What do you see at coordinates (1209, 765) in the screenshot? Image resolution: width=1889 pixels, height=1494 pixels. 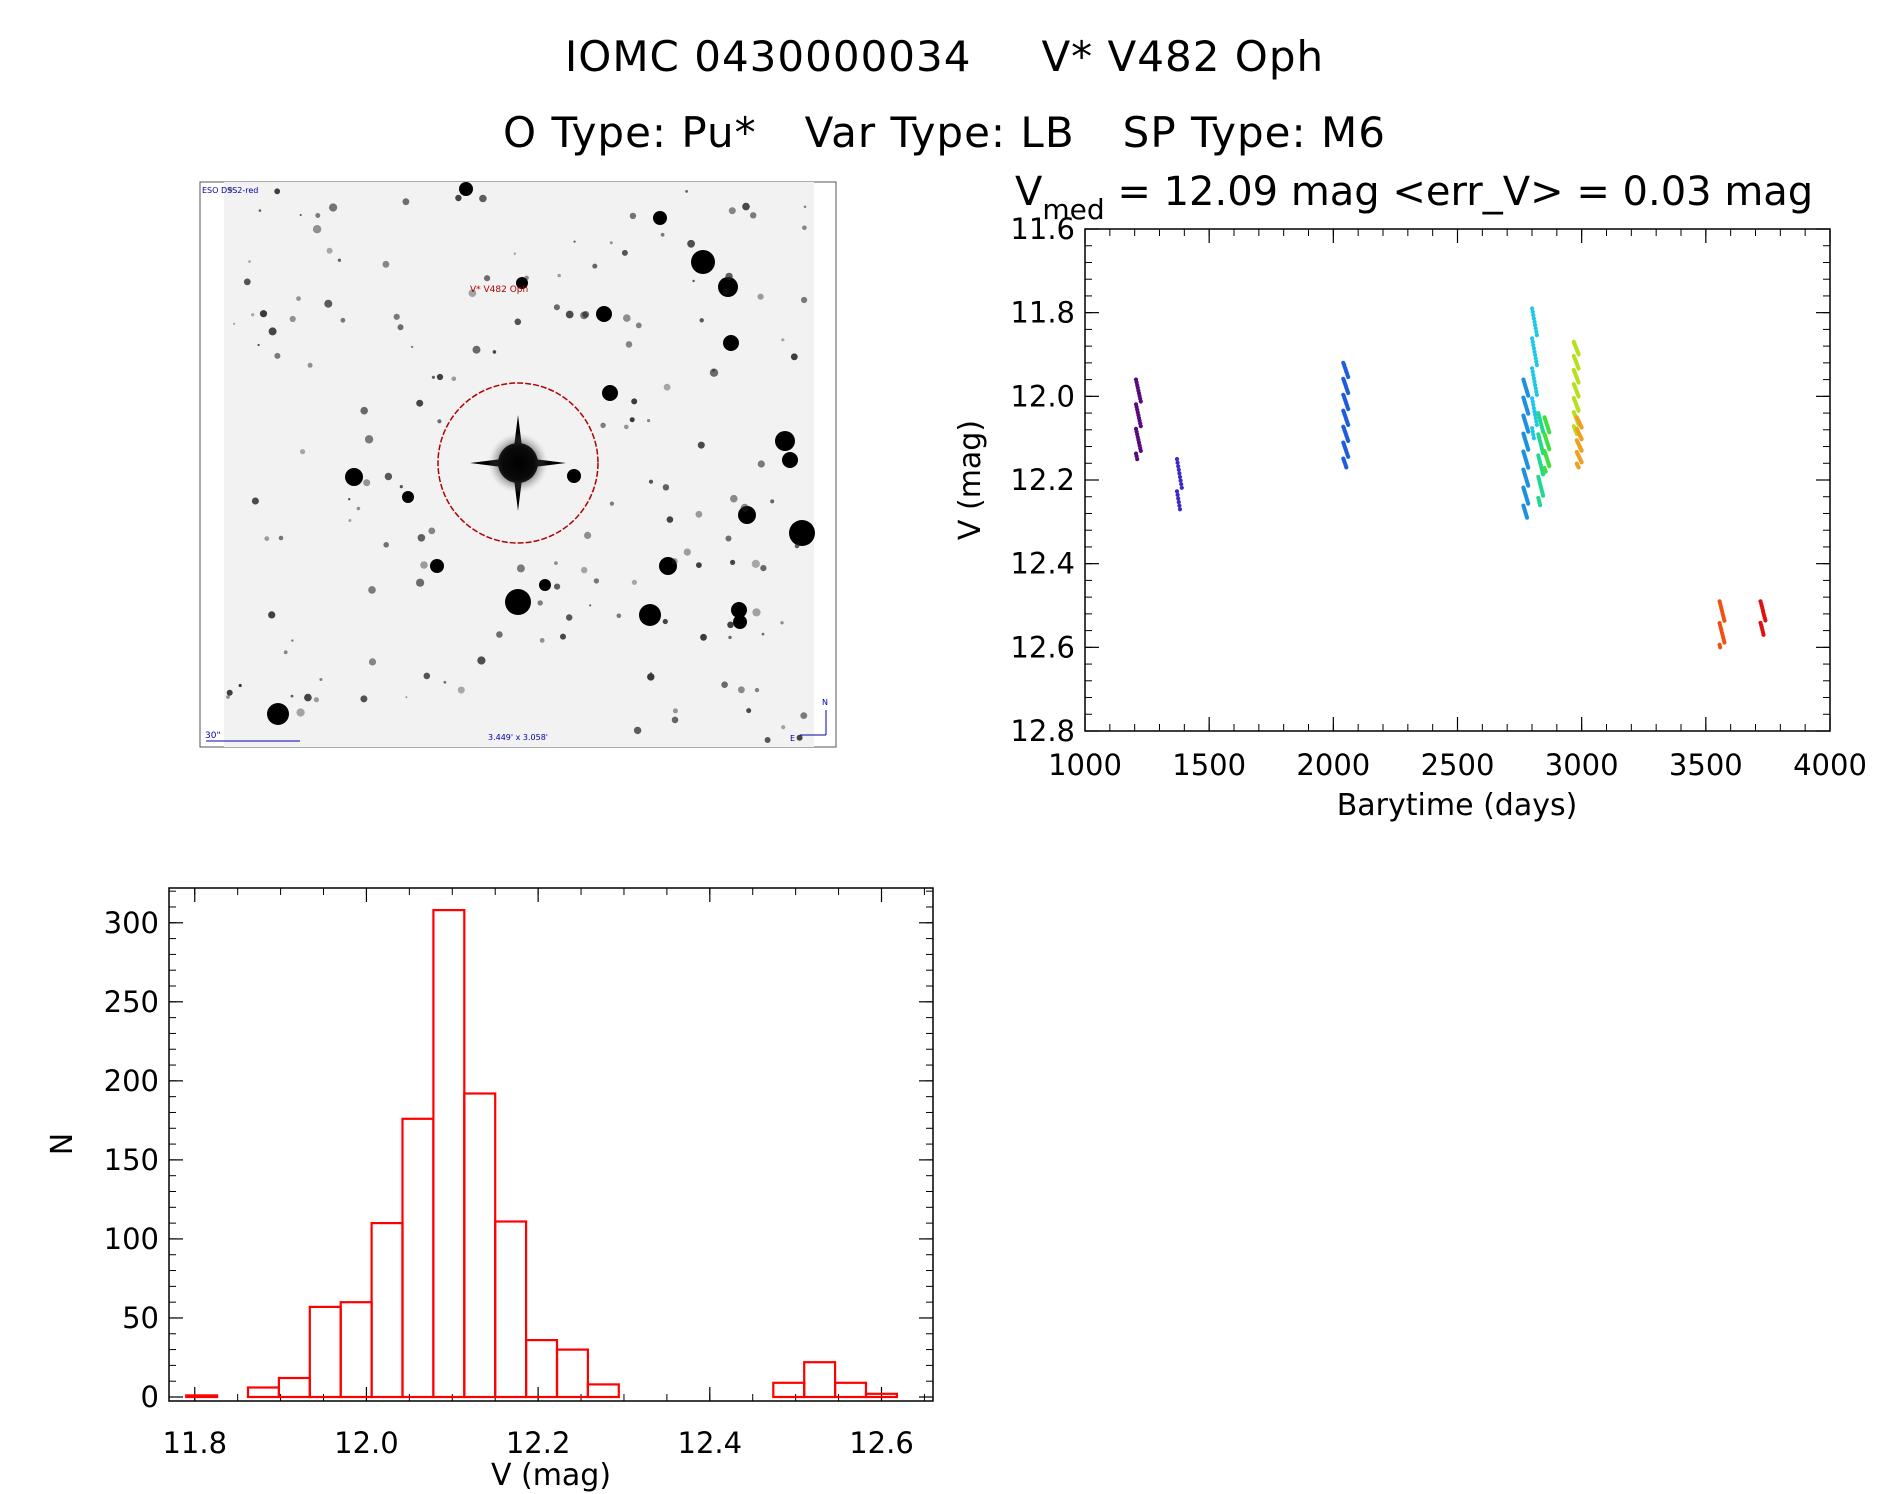 I see `lc-xtick-label: 1500` at bounding box center [1209, 765].